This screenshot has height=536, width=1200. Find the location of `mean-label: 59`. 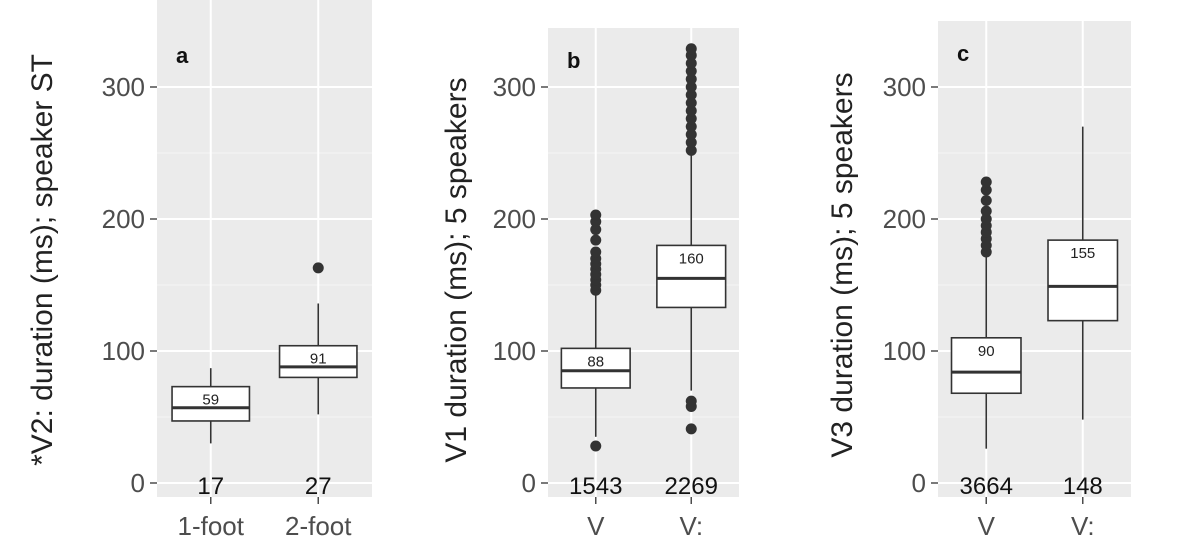

mean-label: 59 is located at coordinates (210, 400).